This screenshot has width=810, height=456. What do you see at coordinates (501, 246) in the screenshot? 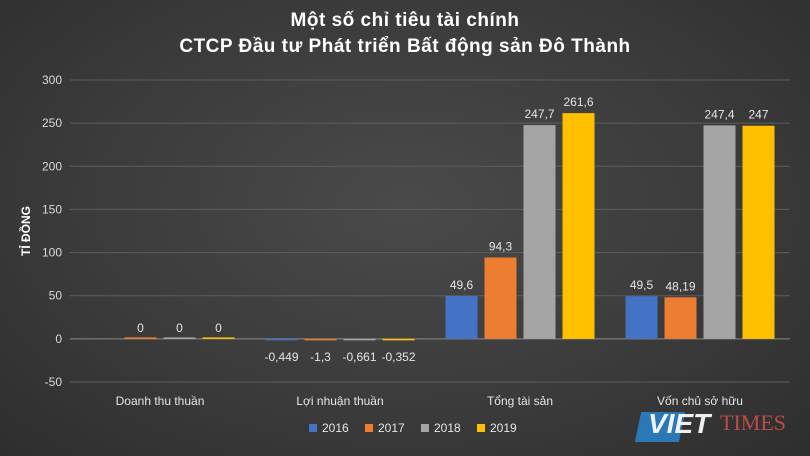
I see `data-label: 94,3` at bounding box center [501, 246].